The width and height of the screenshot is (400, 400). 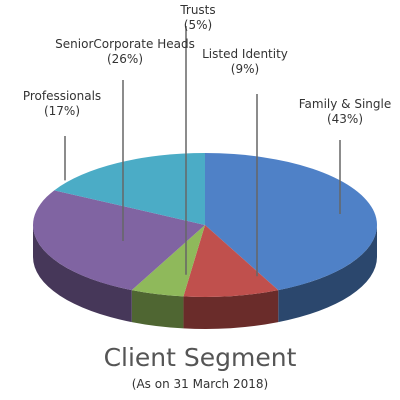 What do you see at coordinates (125, 44) in the screenshot?
I see `category-name: SeniorCorporate Heads` at bounding box center [125, 44].